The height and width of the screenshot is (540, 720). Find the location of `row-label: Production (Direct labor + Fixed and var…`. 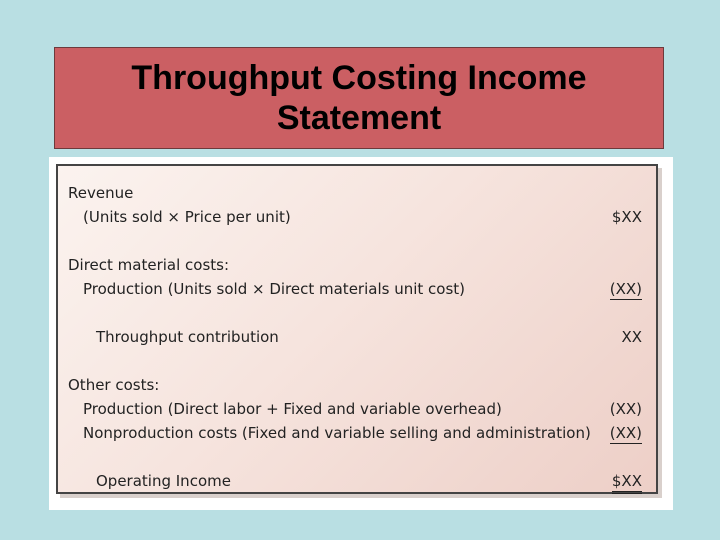

row-label: Production (Direct labor + Fixed and var… is located at coordinates (292, 409).